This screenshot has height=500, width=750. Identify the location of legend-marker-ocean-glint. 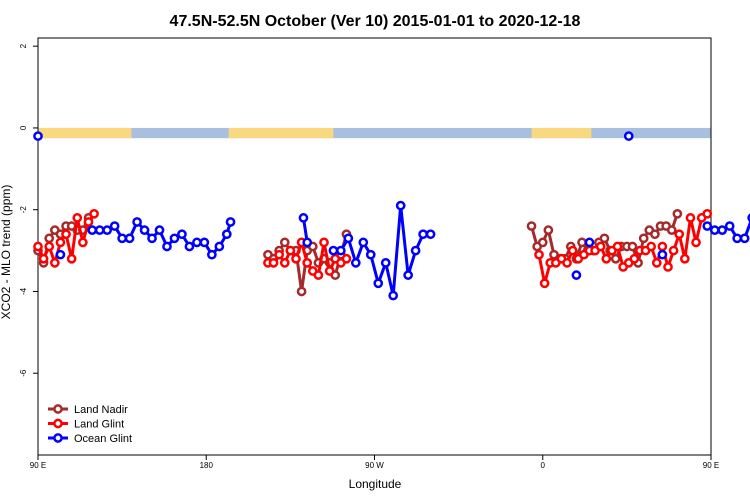
(58, 438).